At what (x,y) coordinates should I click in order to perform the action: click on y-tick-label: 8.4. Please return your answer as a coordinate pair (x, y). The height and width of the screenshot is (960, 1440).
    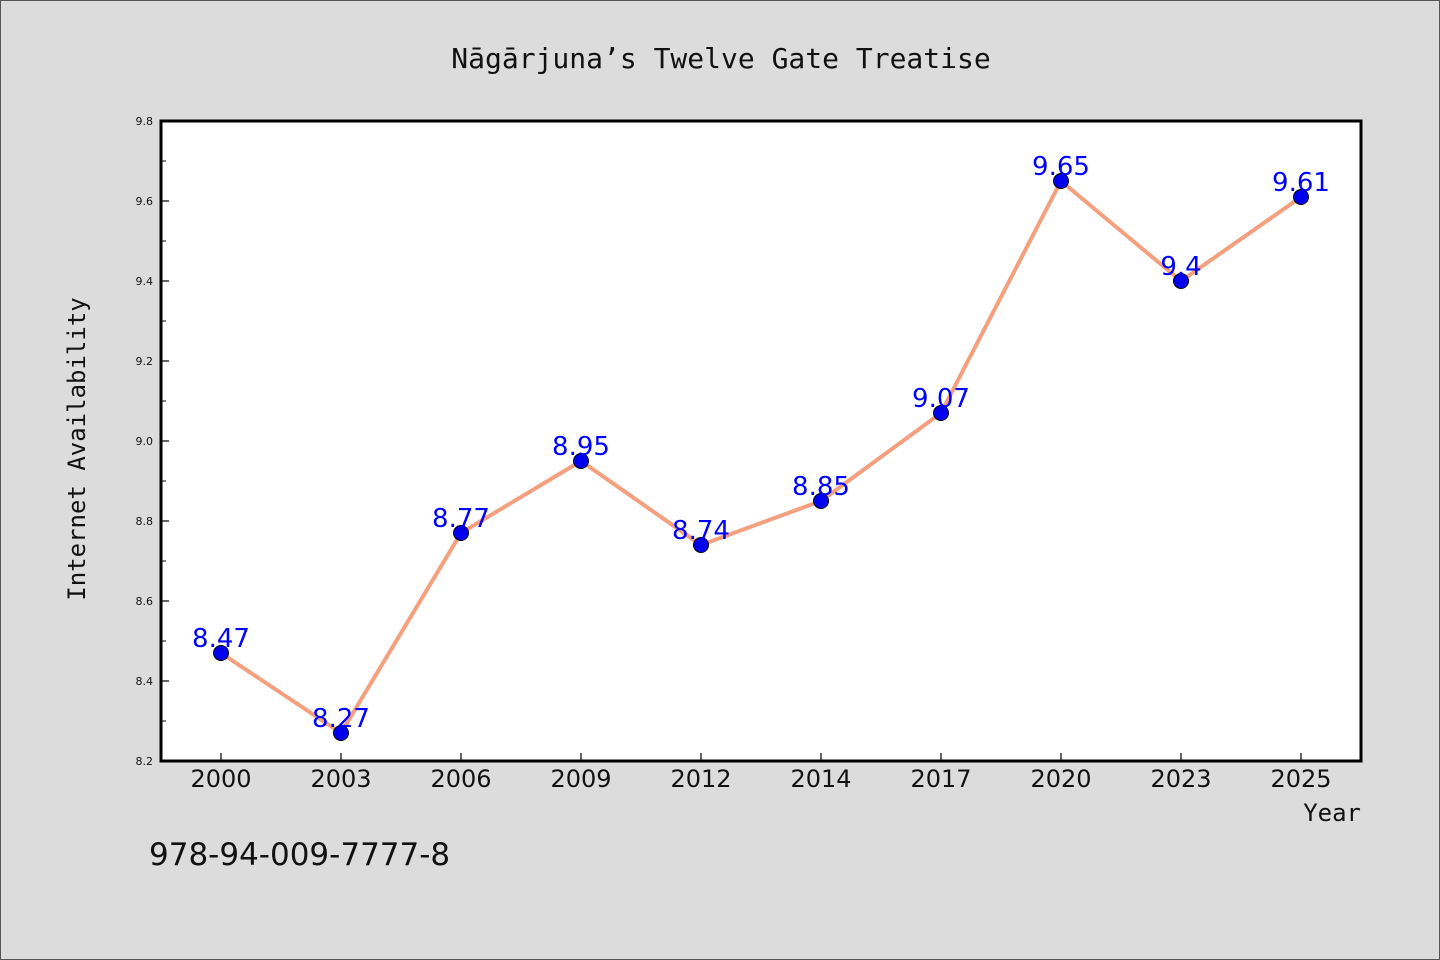
    Looking at the image, I should click on (145, 681).